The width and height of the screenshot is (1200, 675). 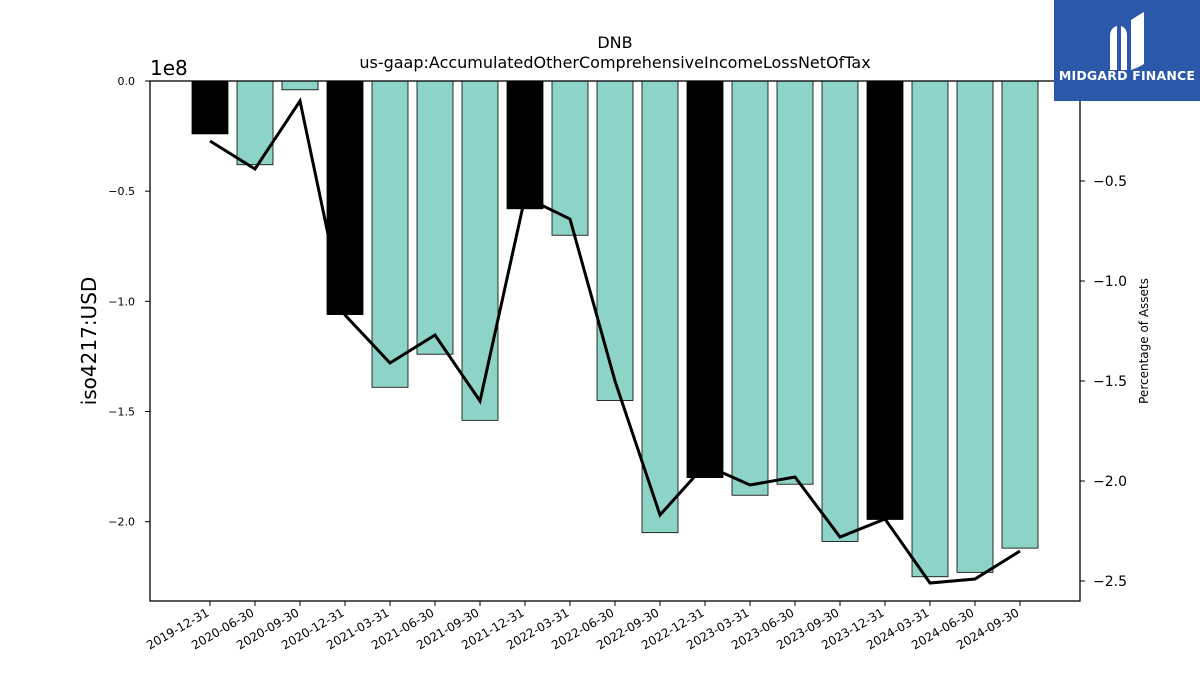 What do you see at coordinates (169, 68) in the screenshot?
I see `y-axis-offset-text: 1e8` at bounding box center [169, 68].